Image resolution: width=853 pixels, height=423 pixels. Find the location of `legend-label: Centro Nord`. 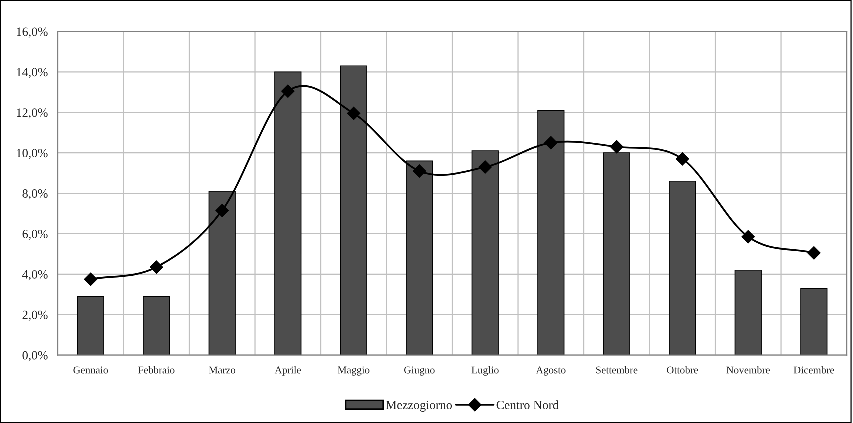

legend-label: Centro Nord is located at coordinates (527, 405).